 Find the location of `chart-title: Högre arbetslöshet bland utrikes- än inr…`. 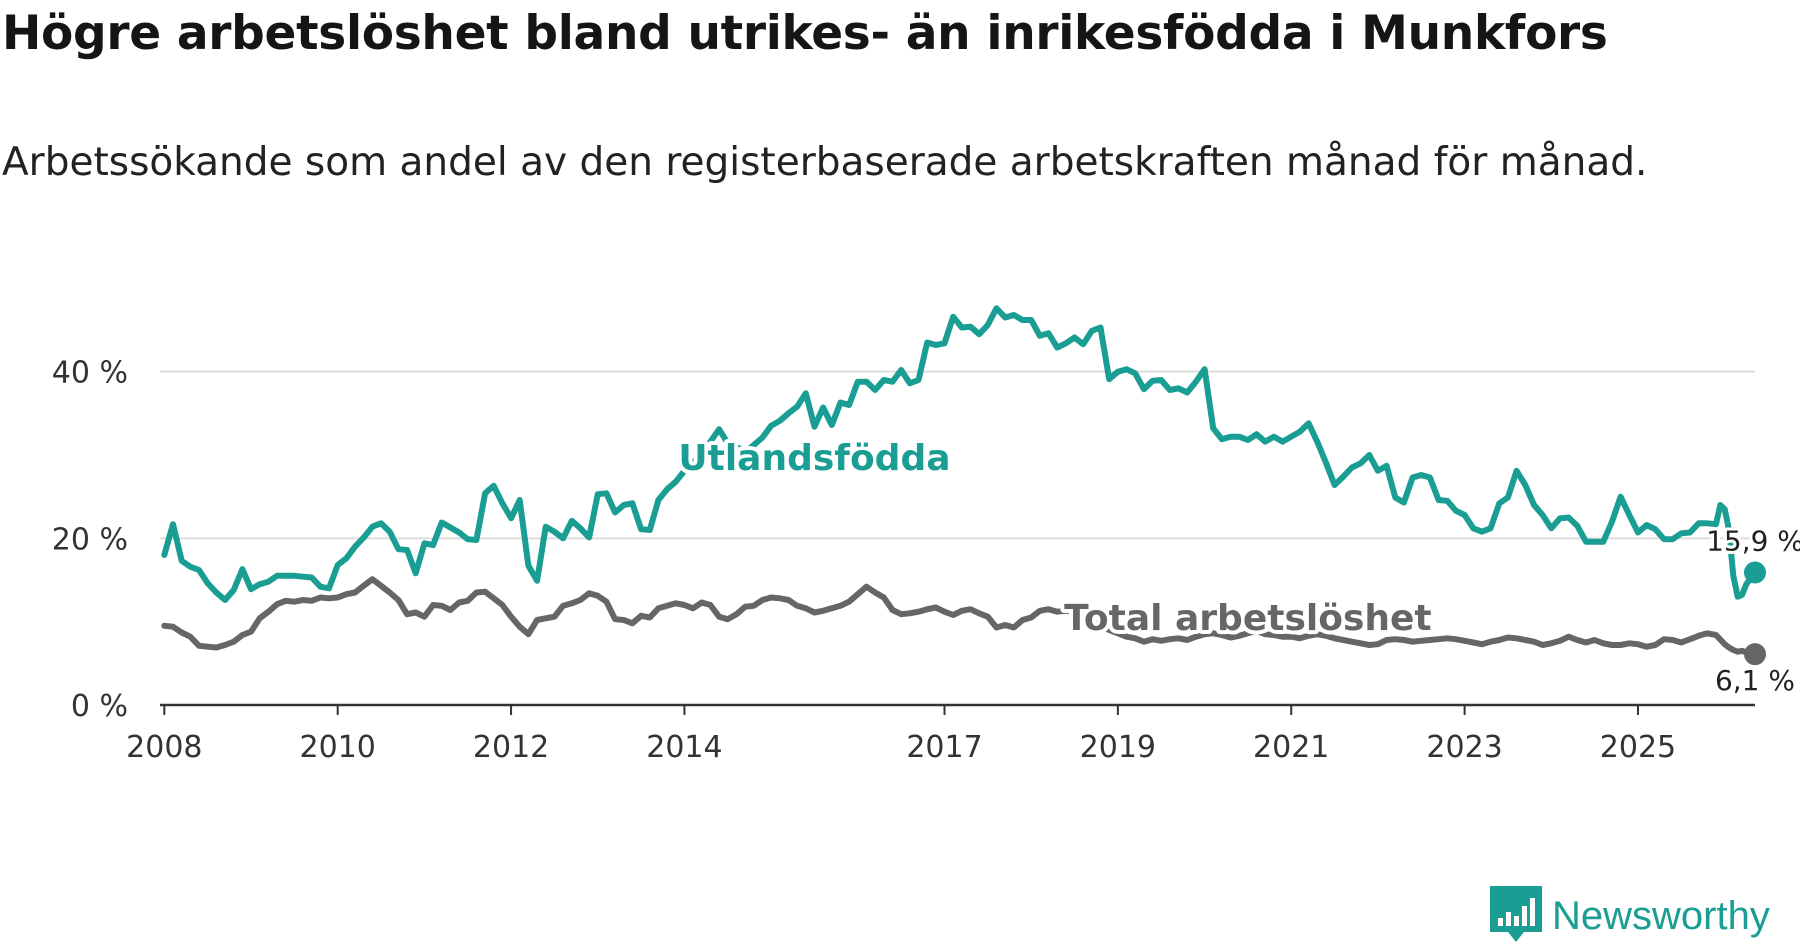

chart-title: Högre arbetslöshet bland utrikes- än inr… is located at coordinates (805, 33).